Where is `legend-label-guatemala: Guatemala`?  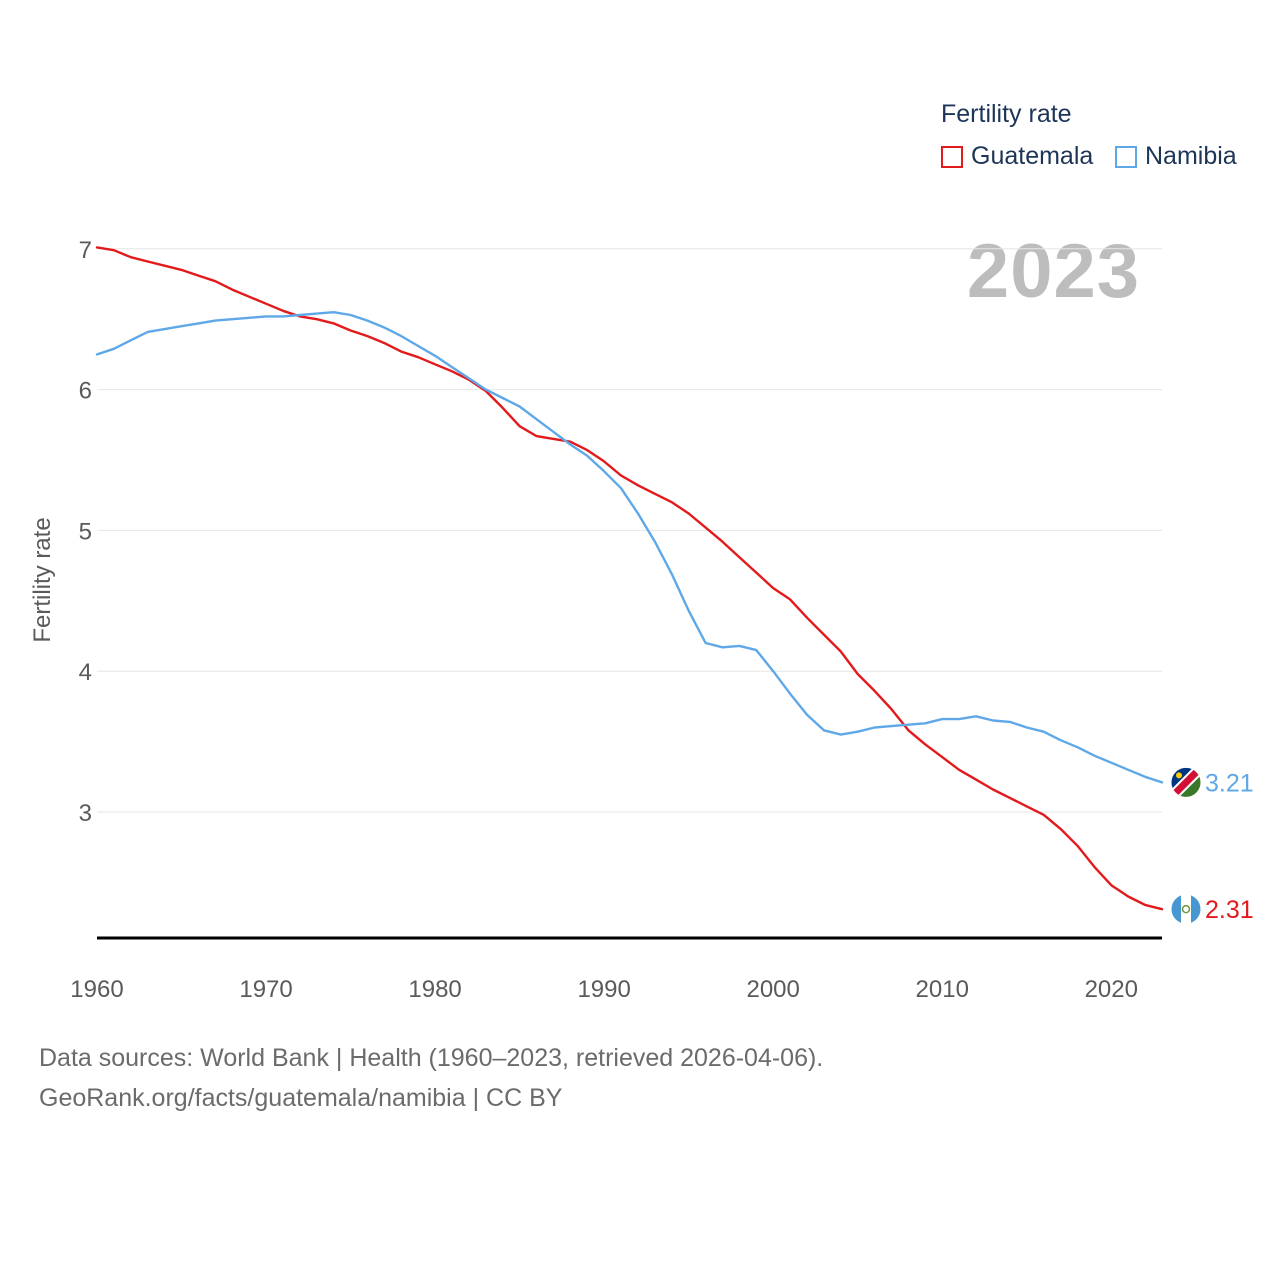 legend-label-guatemala: Guatemala is located at coordinates (1032, 156).